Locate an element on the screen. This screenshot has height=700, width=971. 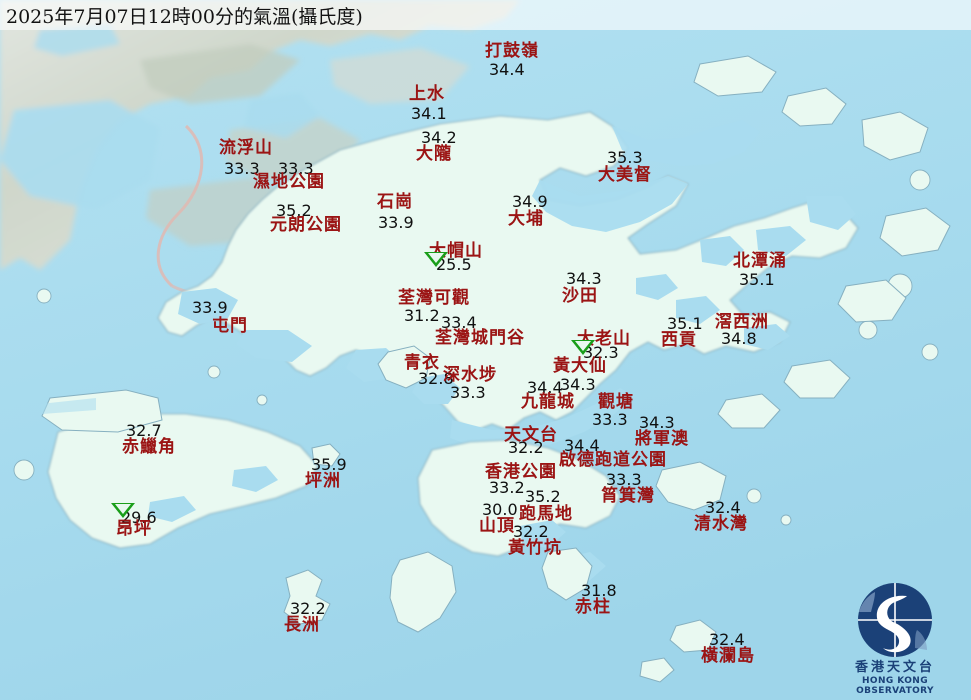
page-title: 2025年7月07日12時00分的氣溫(攝氏度) is located at coordinates (184, 17).